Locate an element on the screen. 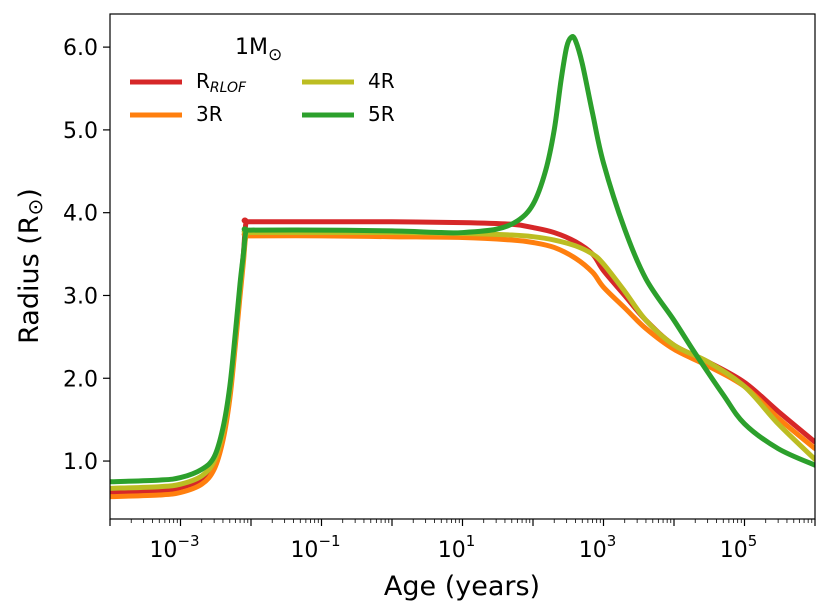  legend-title-sun: ⊙ is located at coordinates (275, 55).